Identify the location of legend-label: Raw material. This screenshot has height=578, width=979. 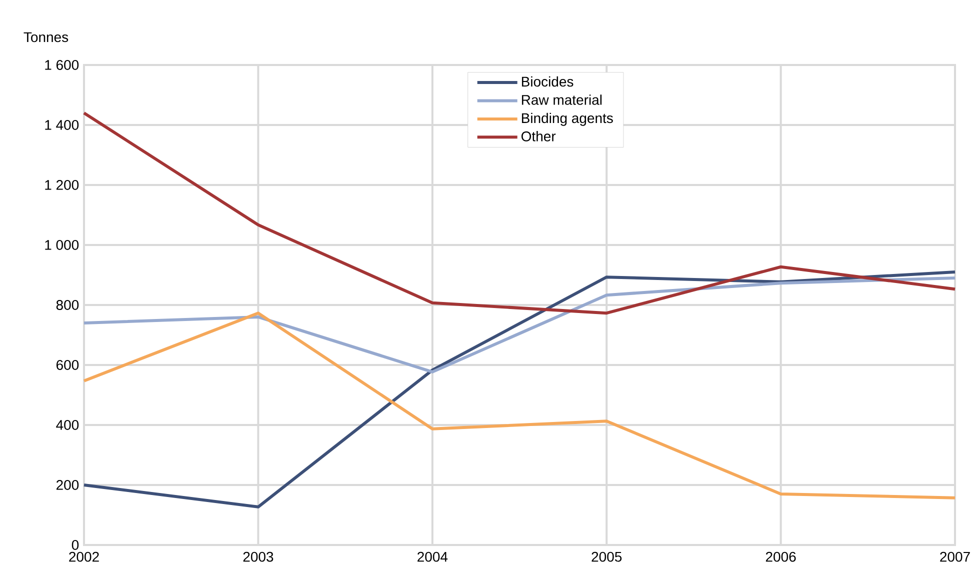
(562, 99).